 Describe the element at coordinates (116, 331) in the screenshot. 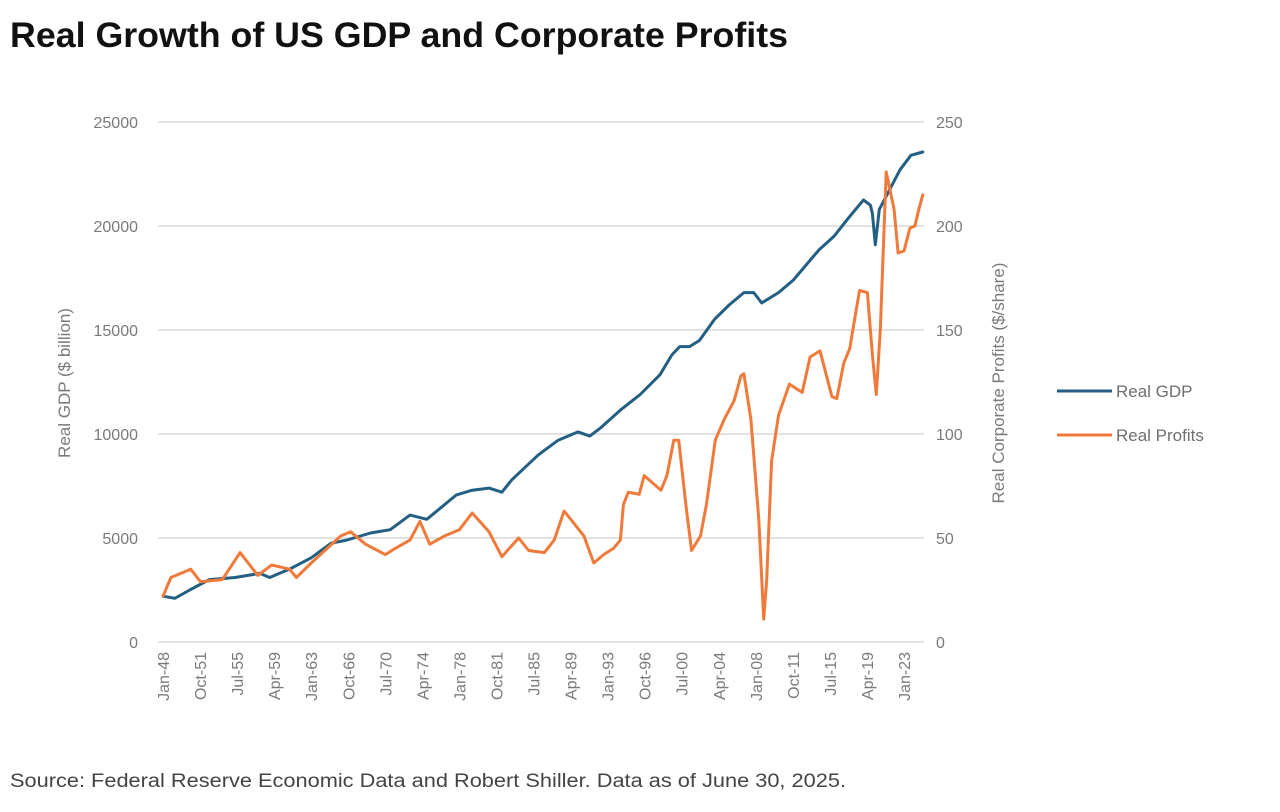

I see `left-y-tick-label: 15000` at that location.